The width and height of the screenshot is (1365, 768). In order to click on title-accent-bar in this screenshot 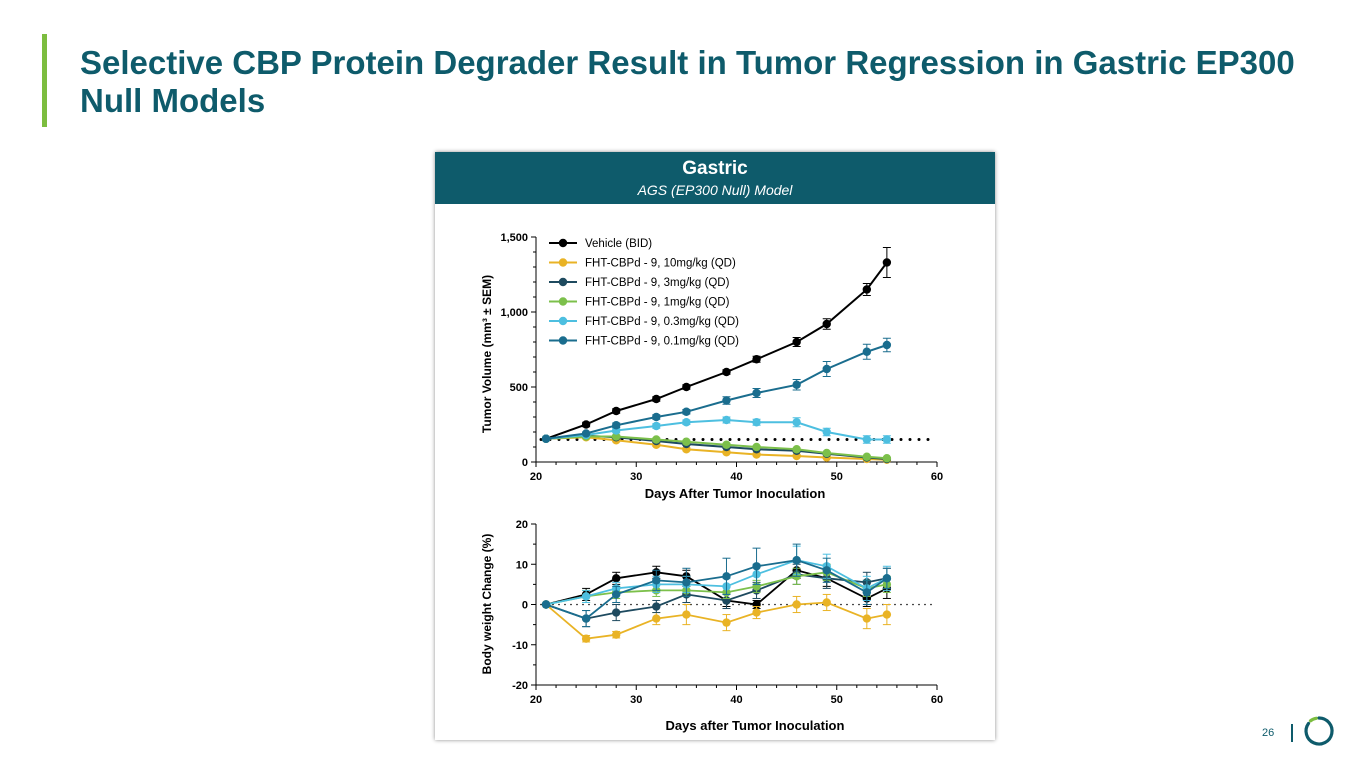, I will do `click(44, 80)`.